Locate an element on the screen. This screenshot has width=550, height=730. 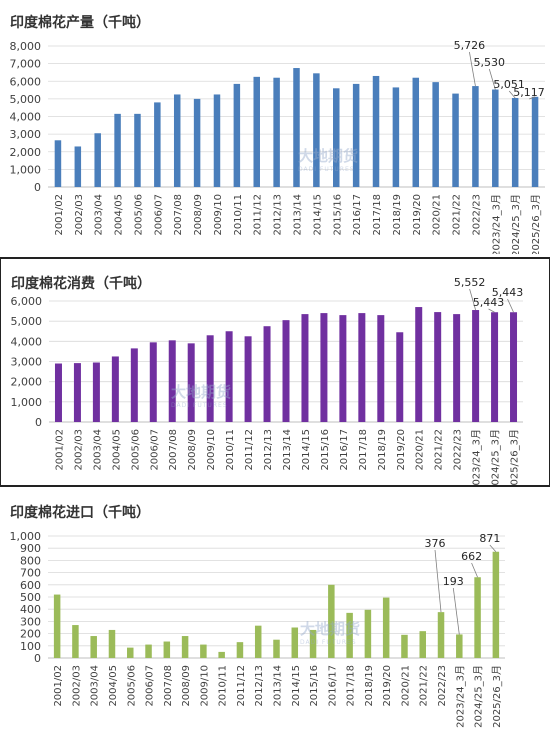
production-data-label: 5,117 is located at coordinates (529, 92).